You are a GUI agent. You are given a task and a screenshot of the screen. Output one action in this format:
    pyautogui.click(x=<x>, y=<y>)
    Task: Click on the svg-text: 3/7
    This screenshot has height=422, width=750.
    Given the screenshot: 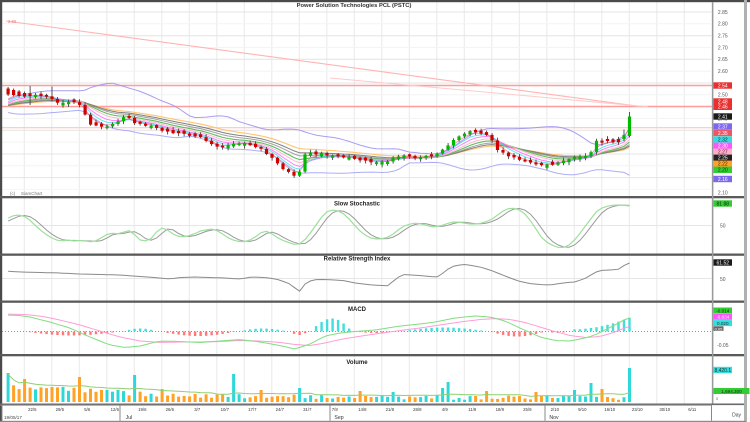 What is the action you would take?
    pyautogui.click(x=197, y=409)
    